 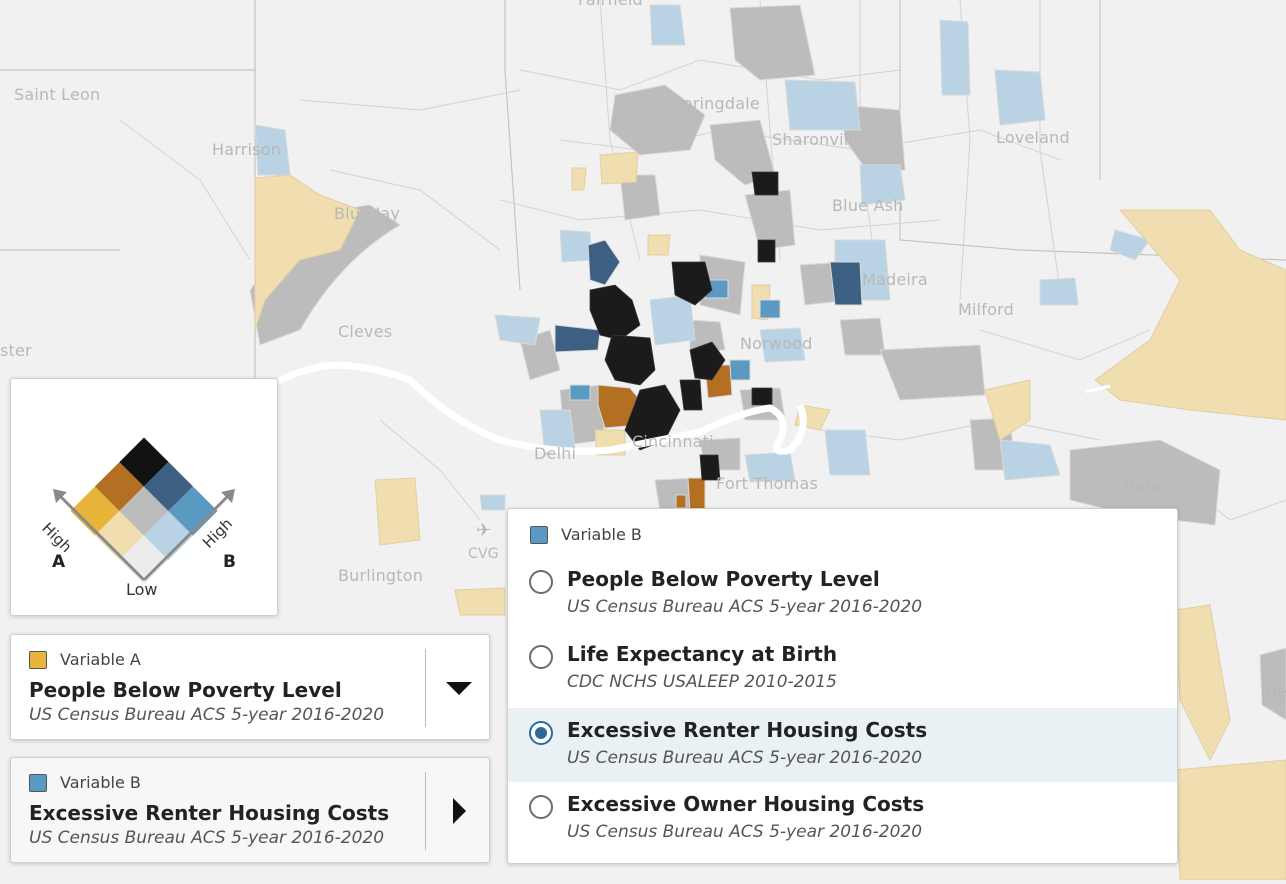 I want to click on dropdown-swatch, so click(x=539, y=534).